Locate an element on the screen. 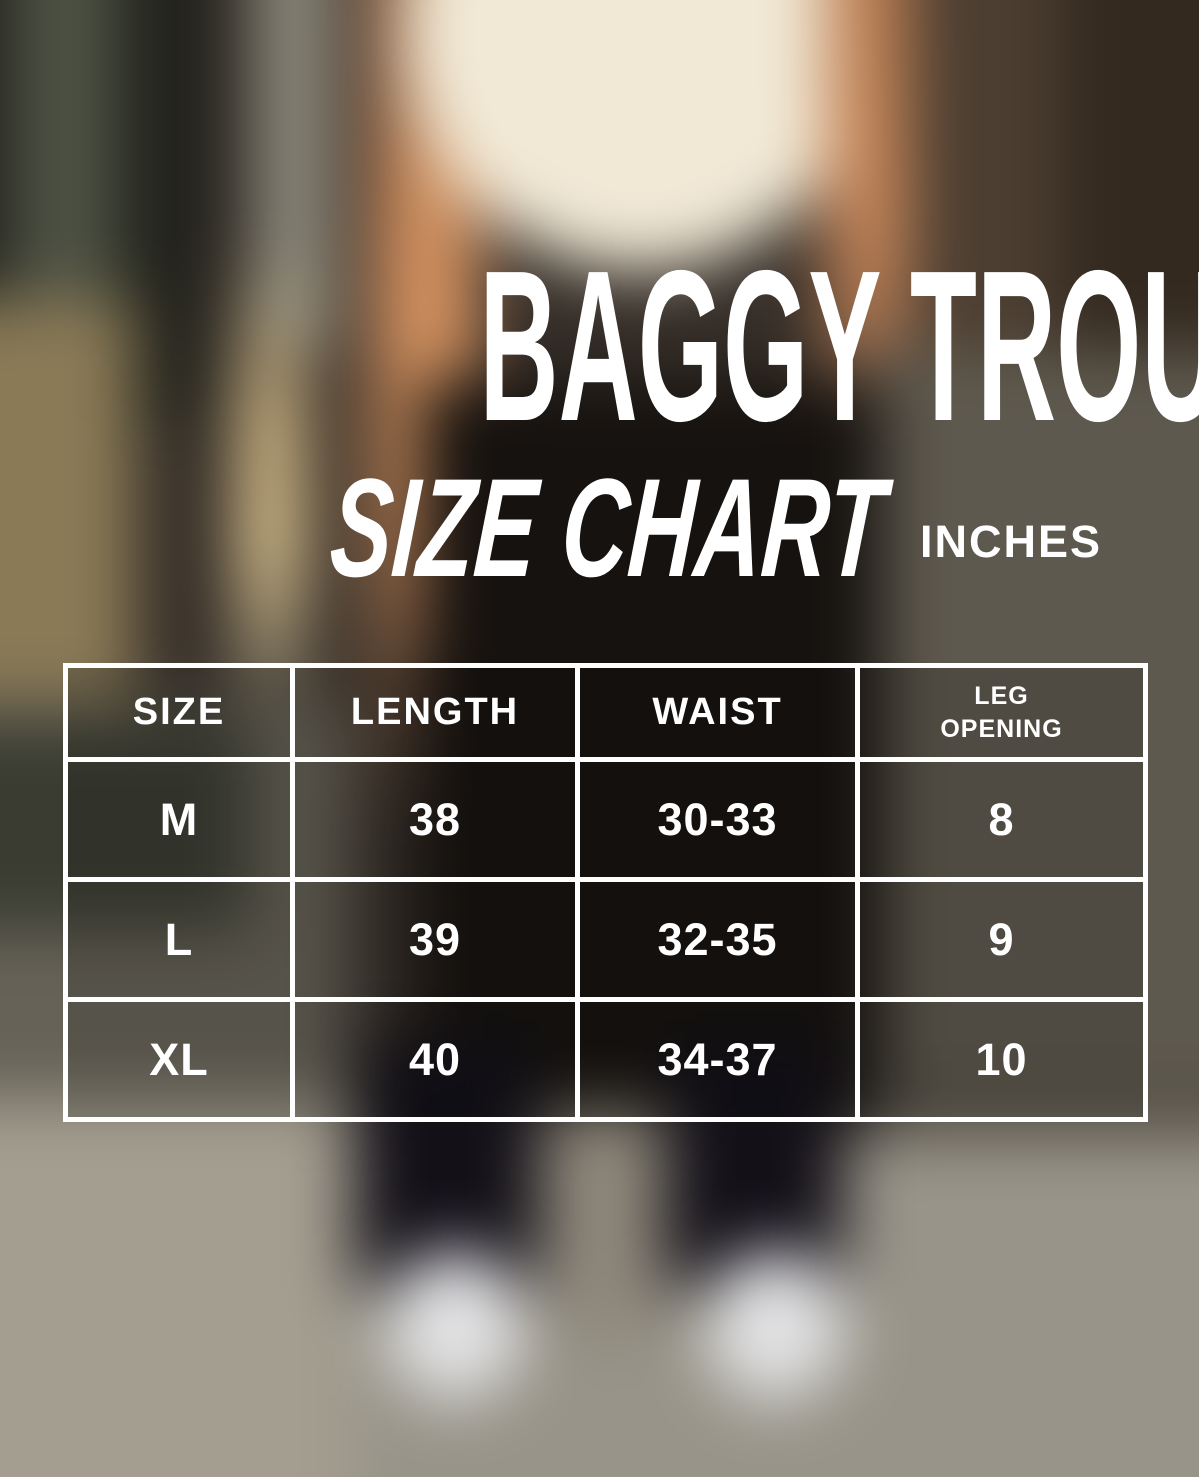 Image resolution: width=1199 pixels, height=1477 pixels. col-header-leg-opening: LEG OPENING is located at coordinates (1001, 712).